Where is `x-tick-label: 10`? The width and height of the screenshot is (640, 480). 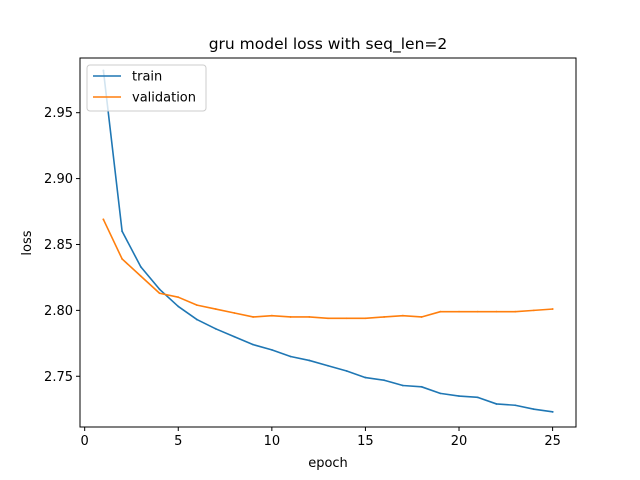
x-tick-label: 10 is located at coordinates (272, 441).